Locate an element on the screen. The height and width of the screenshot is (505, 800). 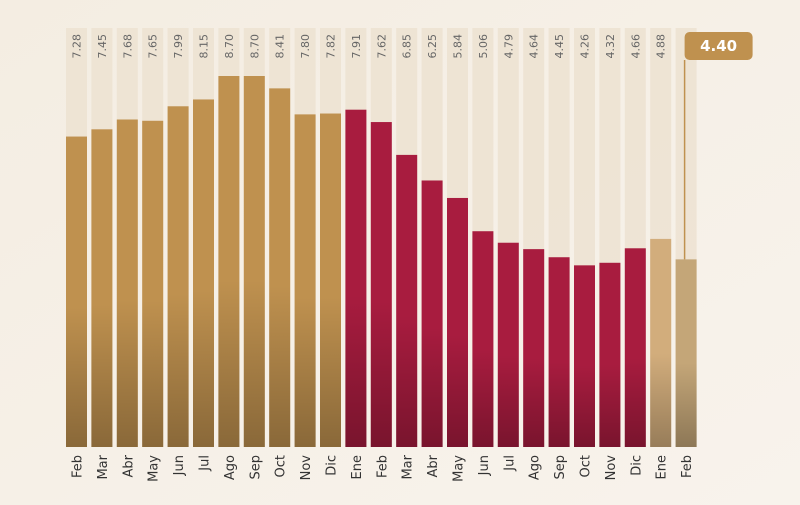
value-label: 6.85 is located at coordinates (407, 46).